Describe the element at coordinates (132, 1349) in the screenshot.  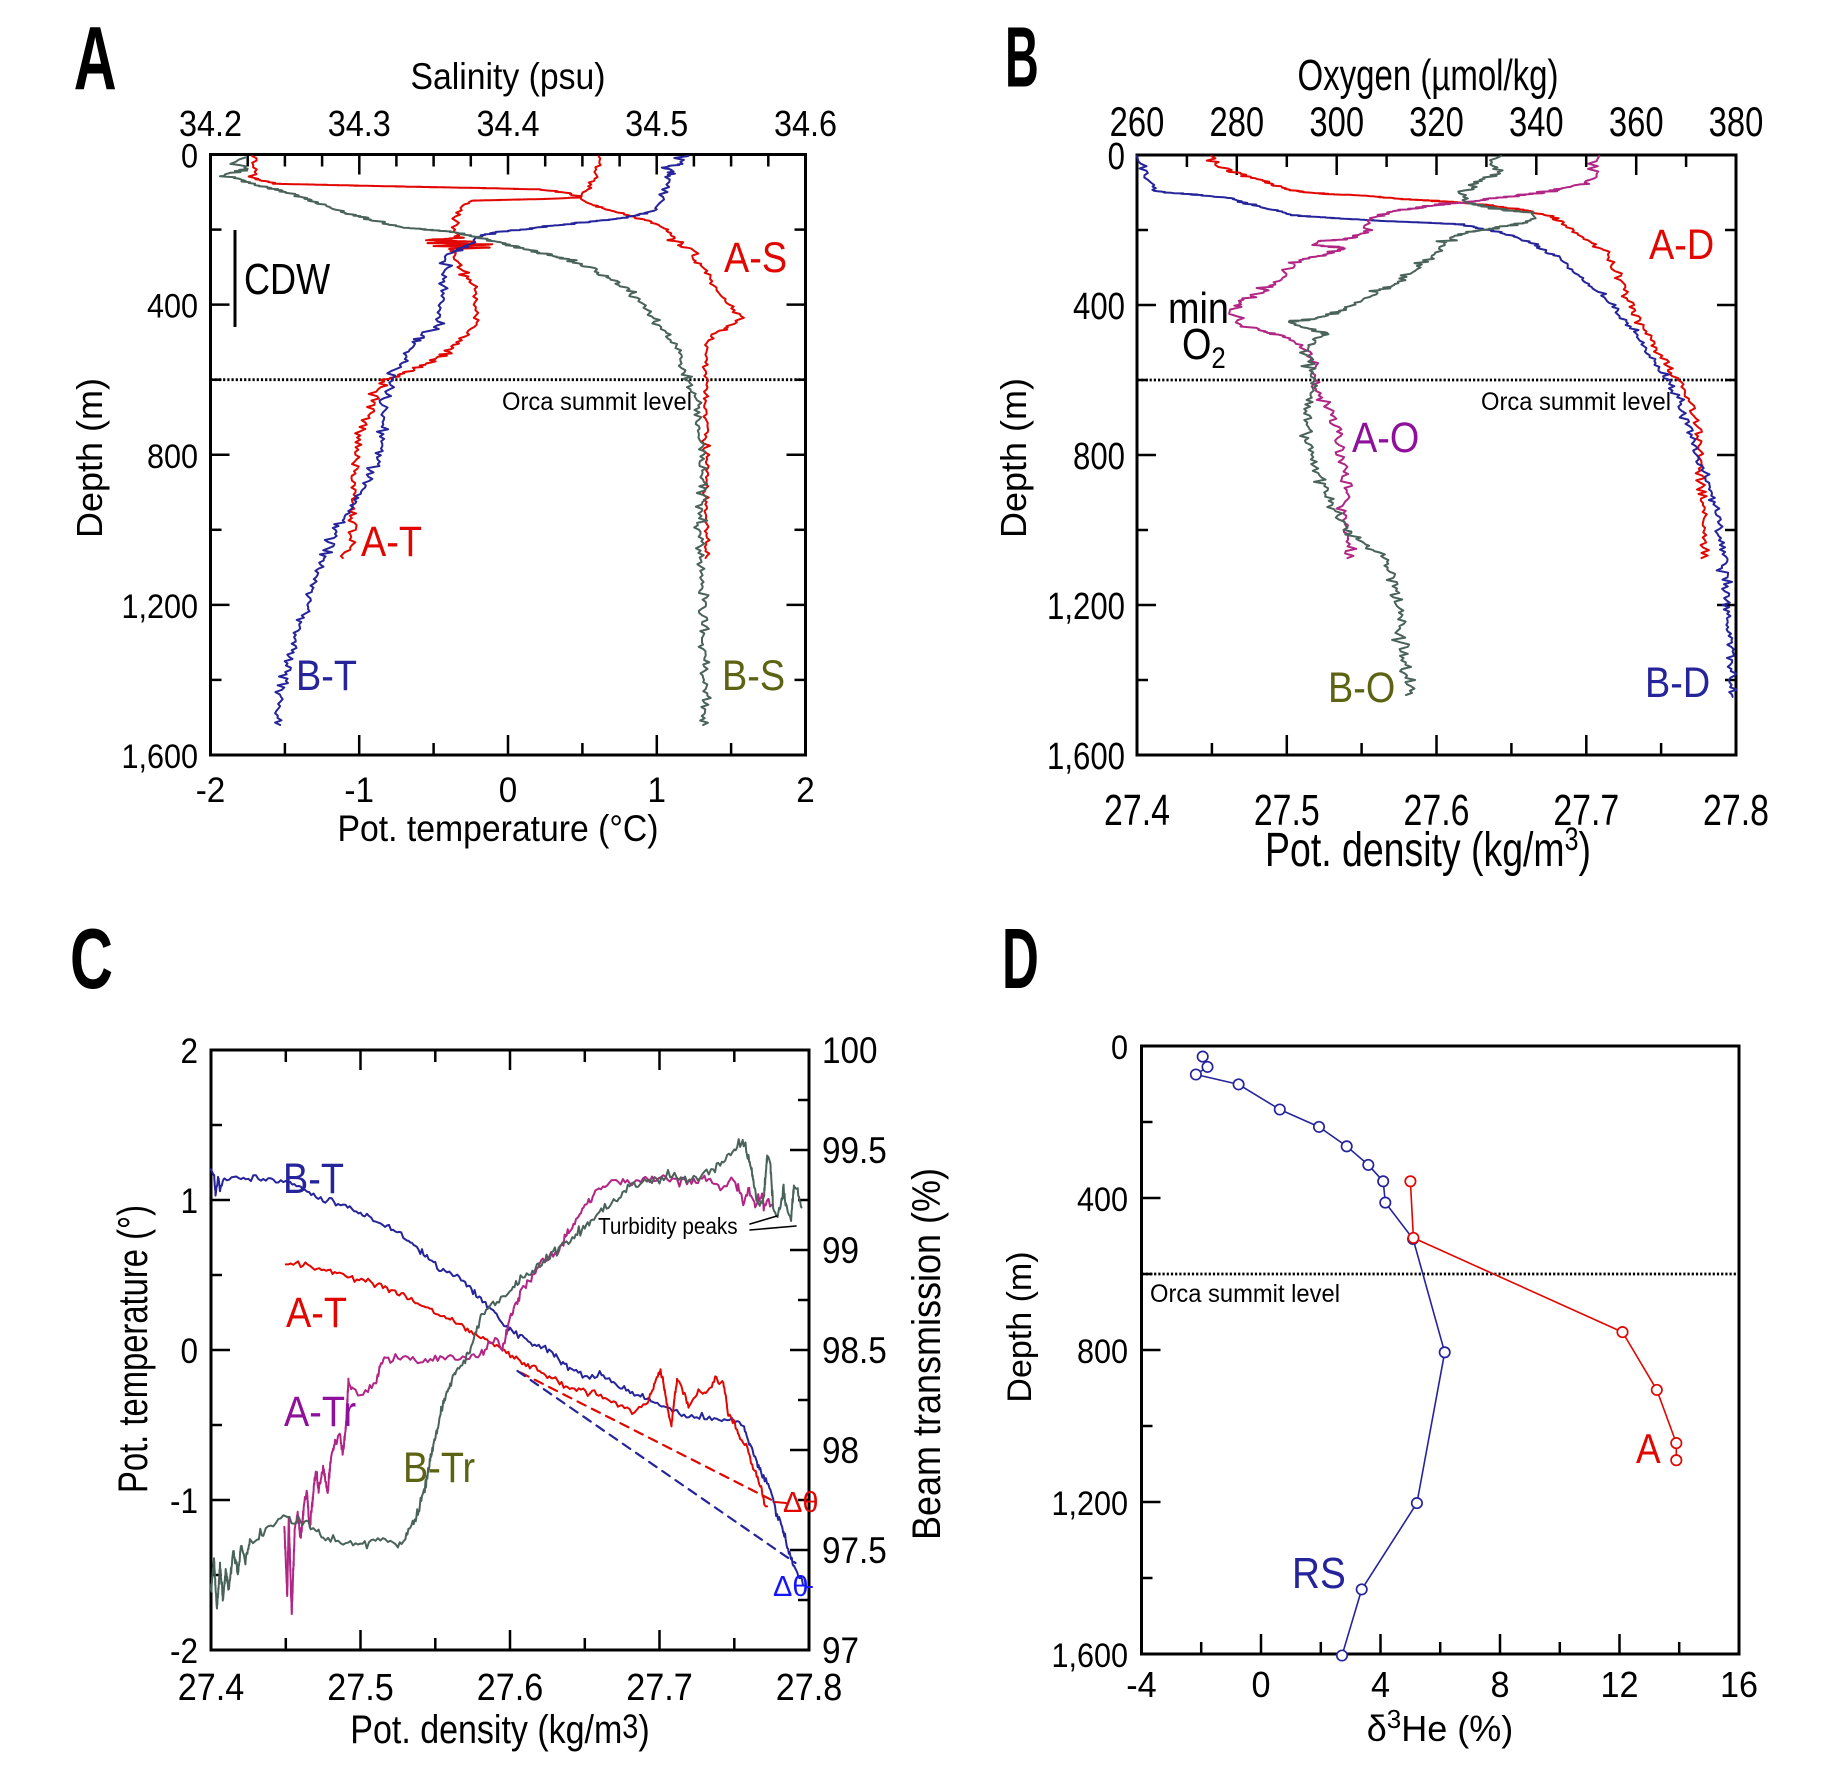
I see `svg-text: Pot. temperature (°)` at that location.